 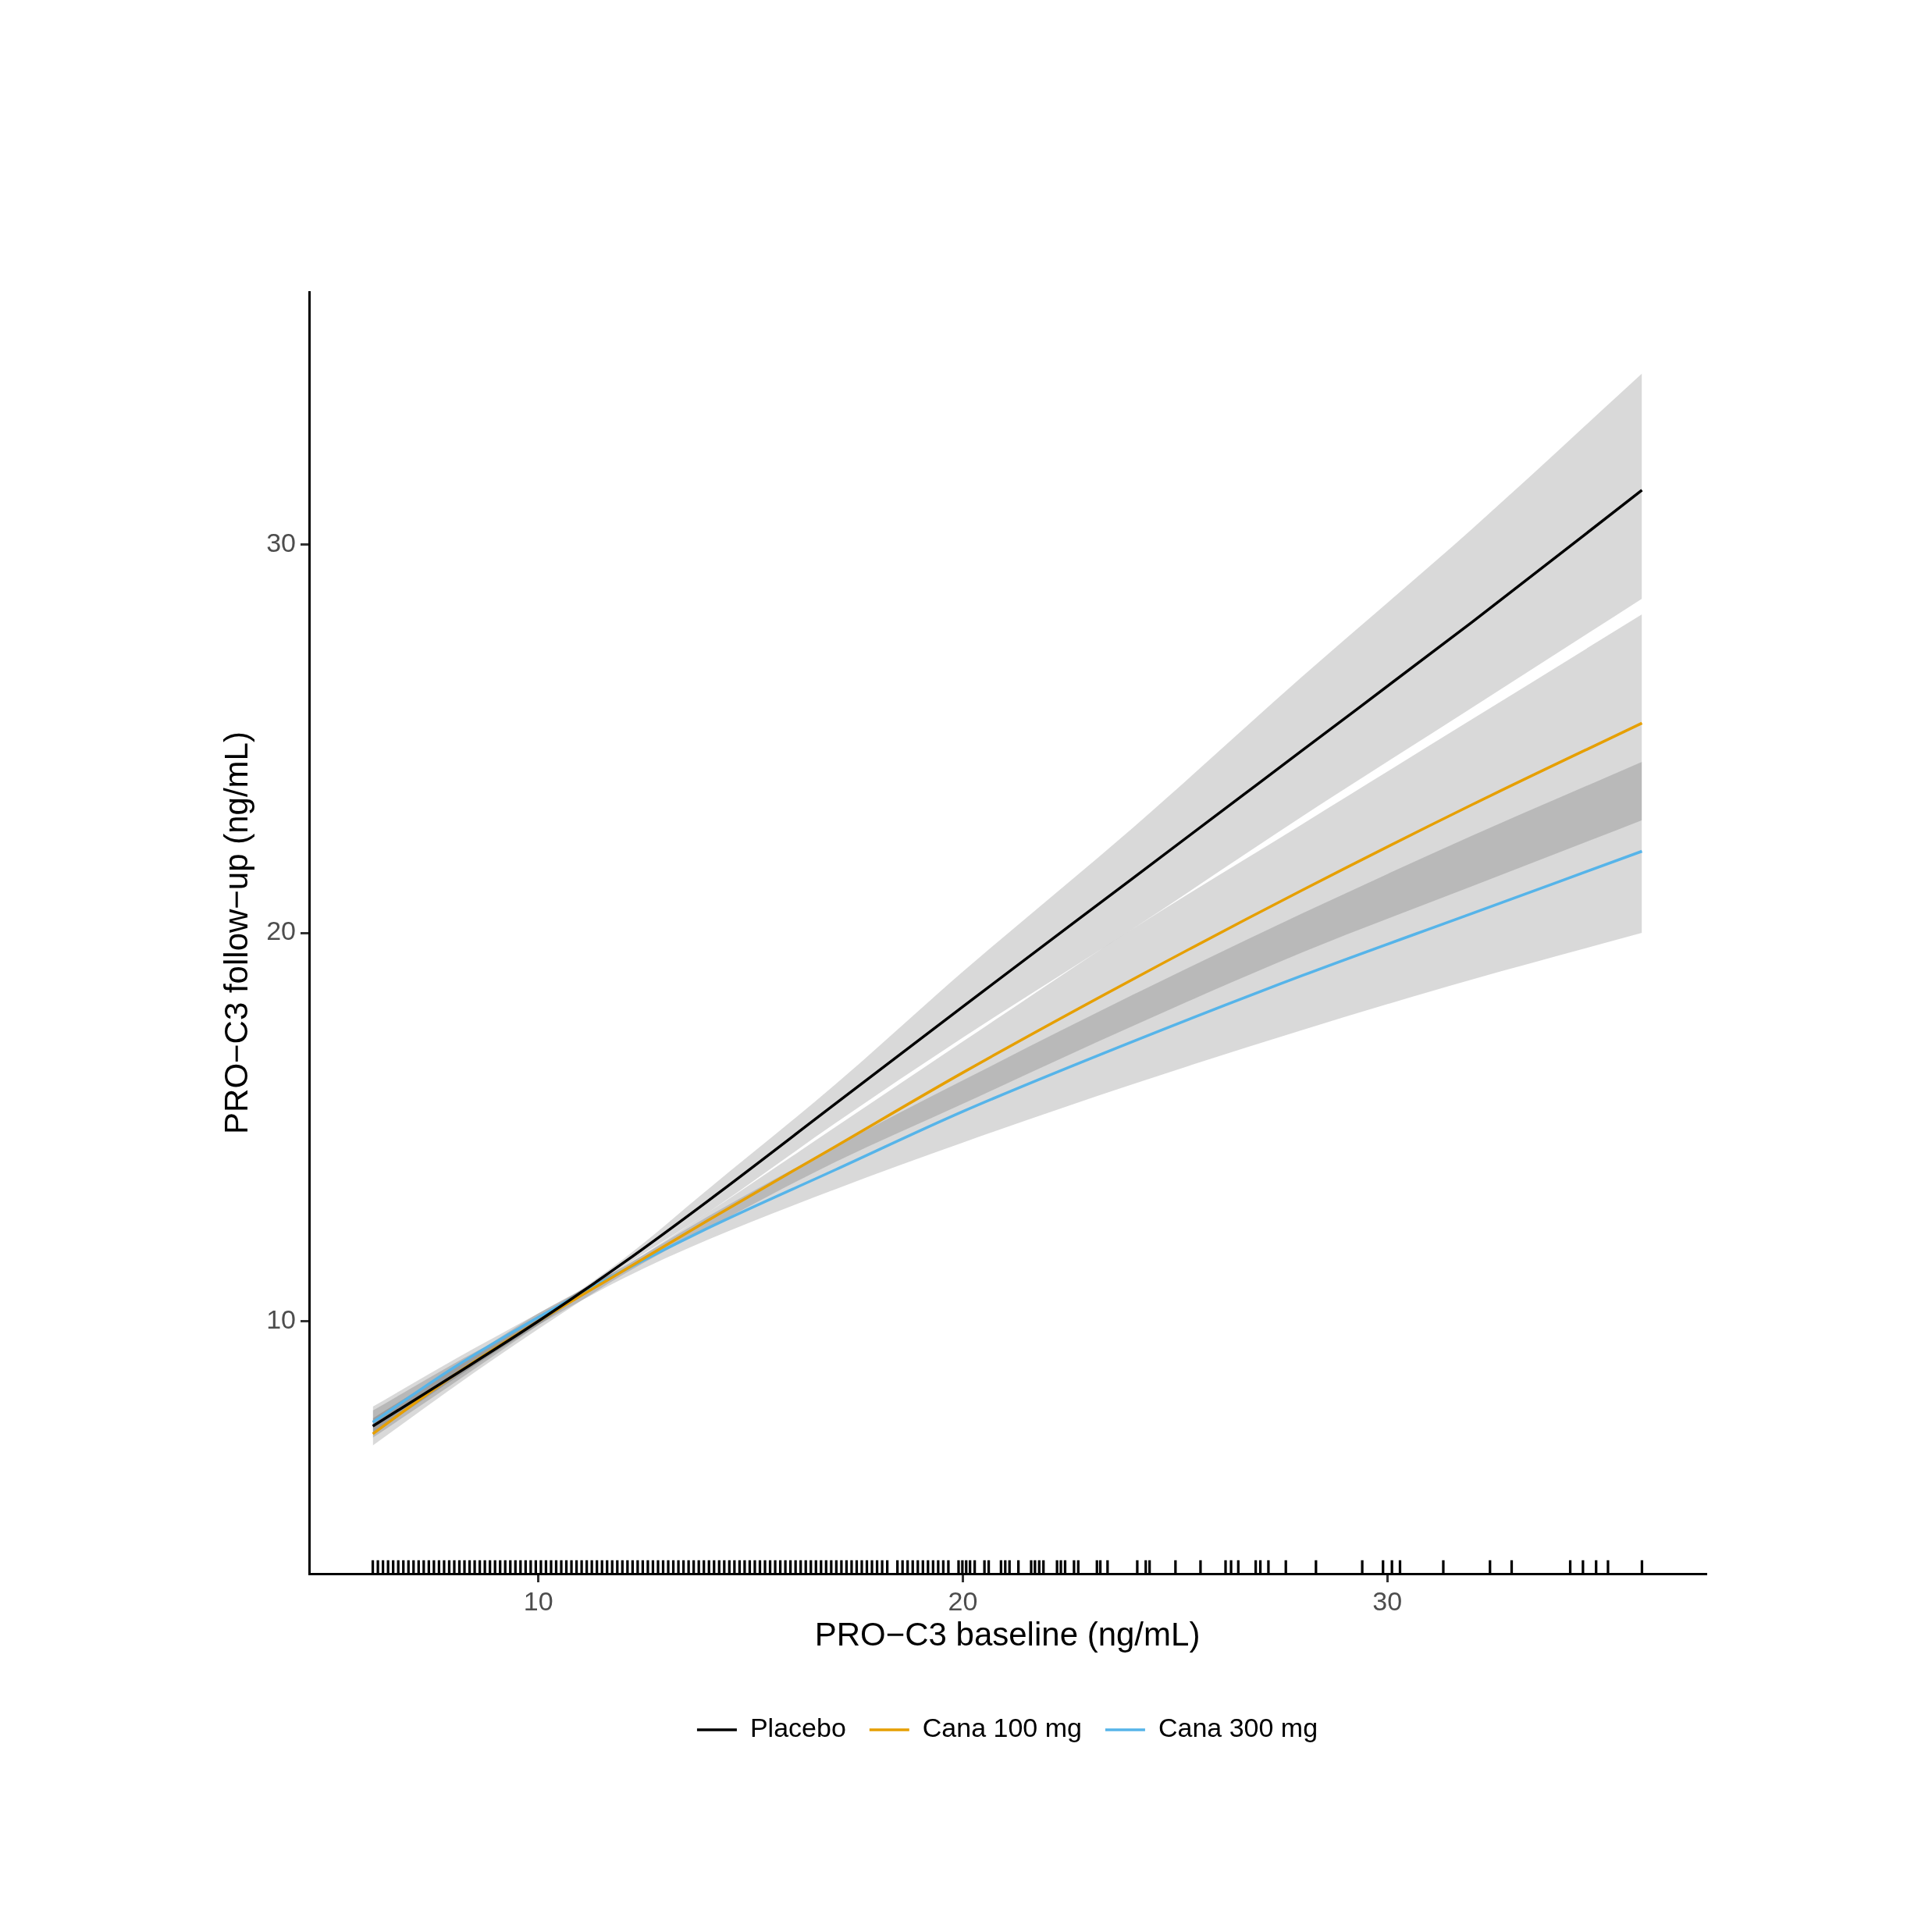 What do you see at coordinates (281, 931) in the screenshot?
I see `y-tick-label: 20` at bounding box center [281, 931].